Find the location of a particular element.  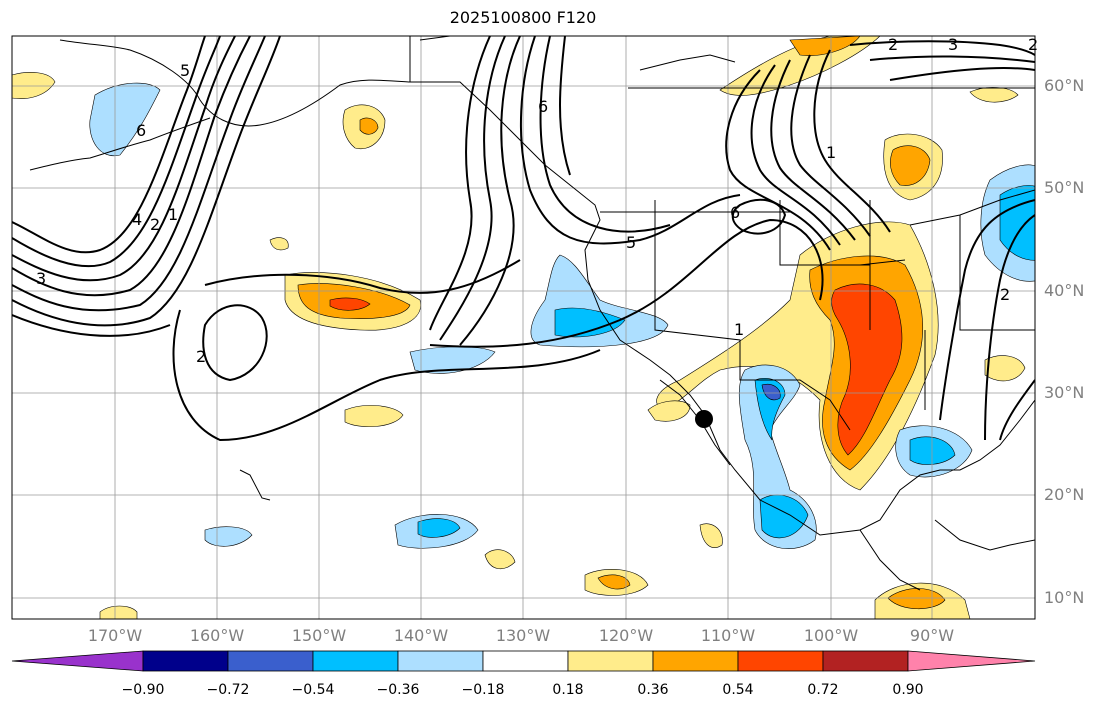

pos-anomaly-plains-red is located at coordinates (867, 369).